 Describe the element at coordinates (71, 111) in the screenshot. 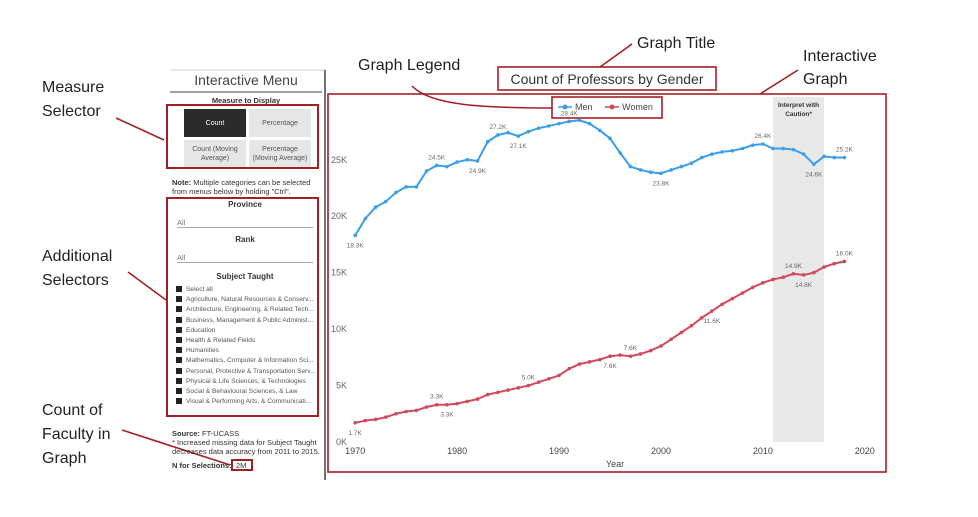

I see `annotation: Selector` at that location.